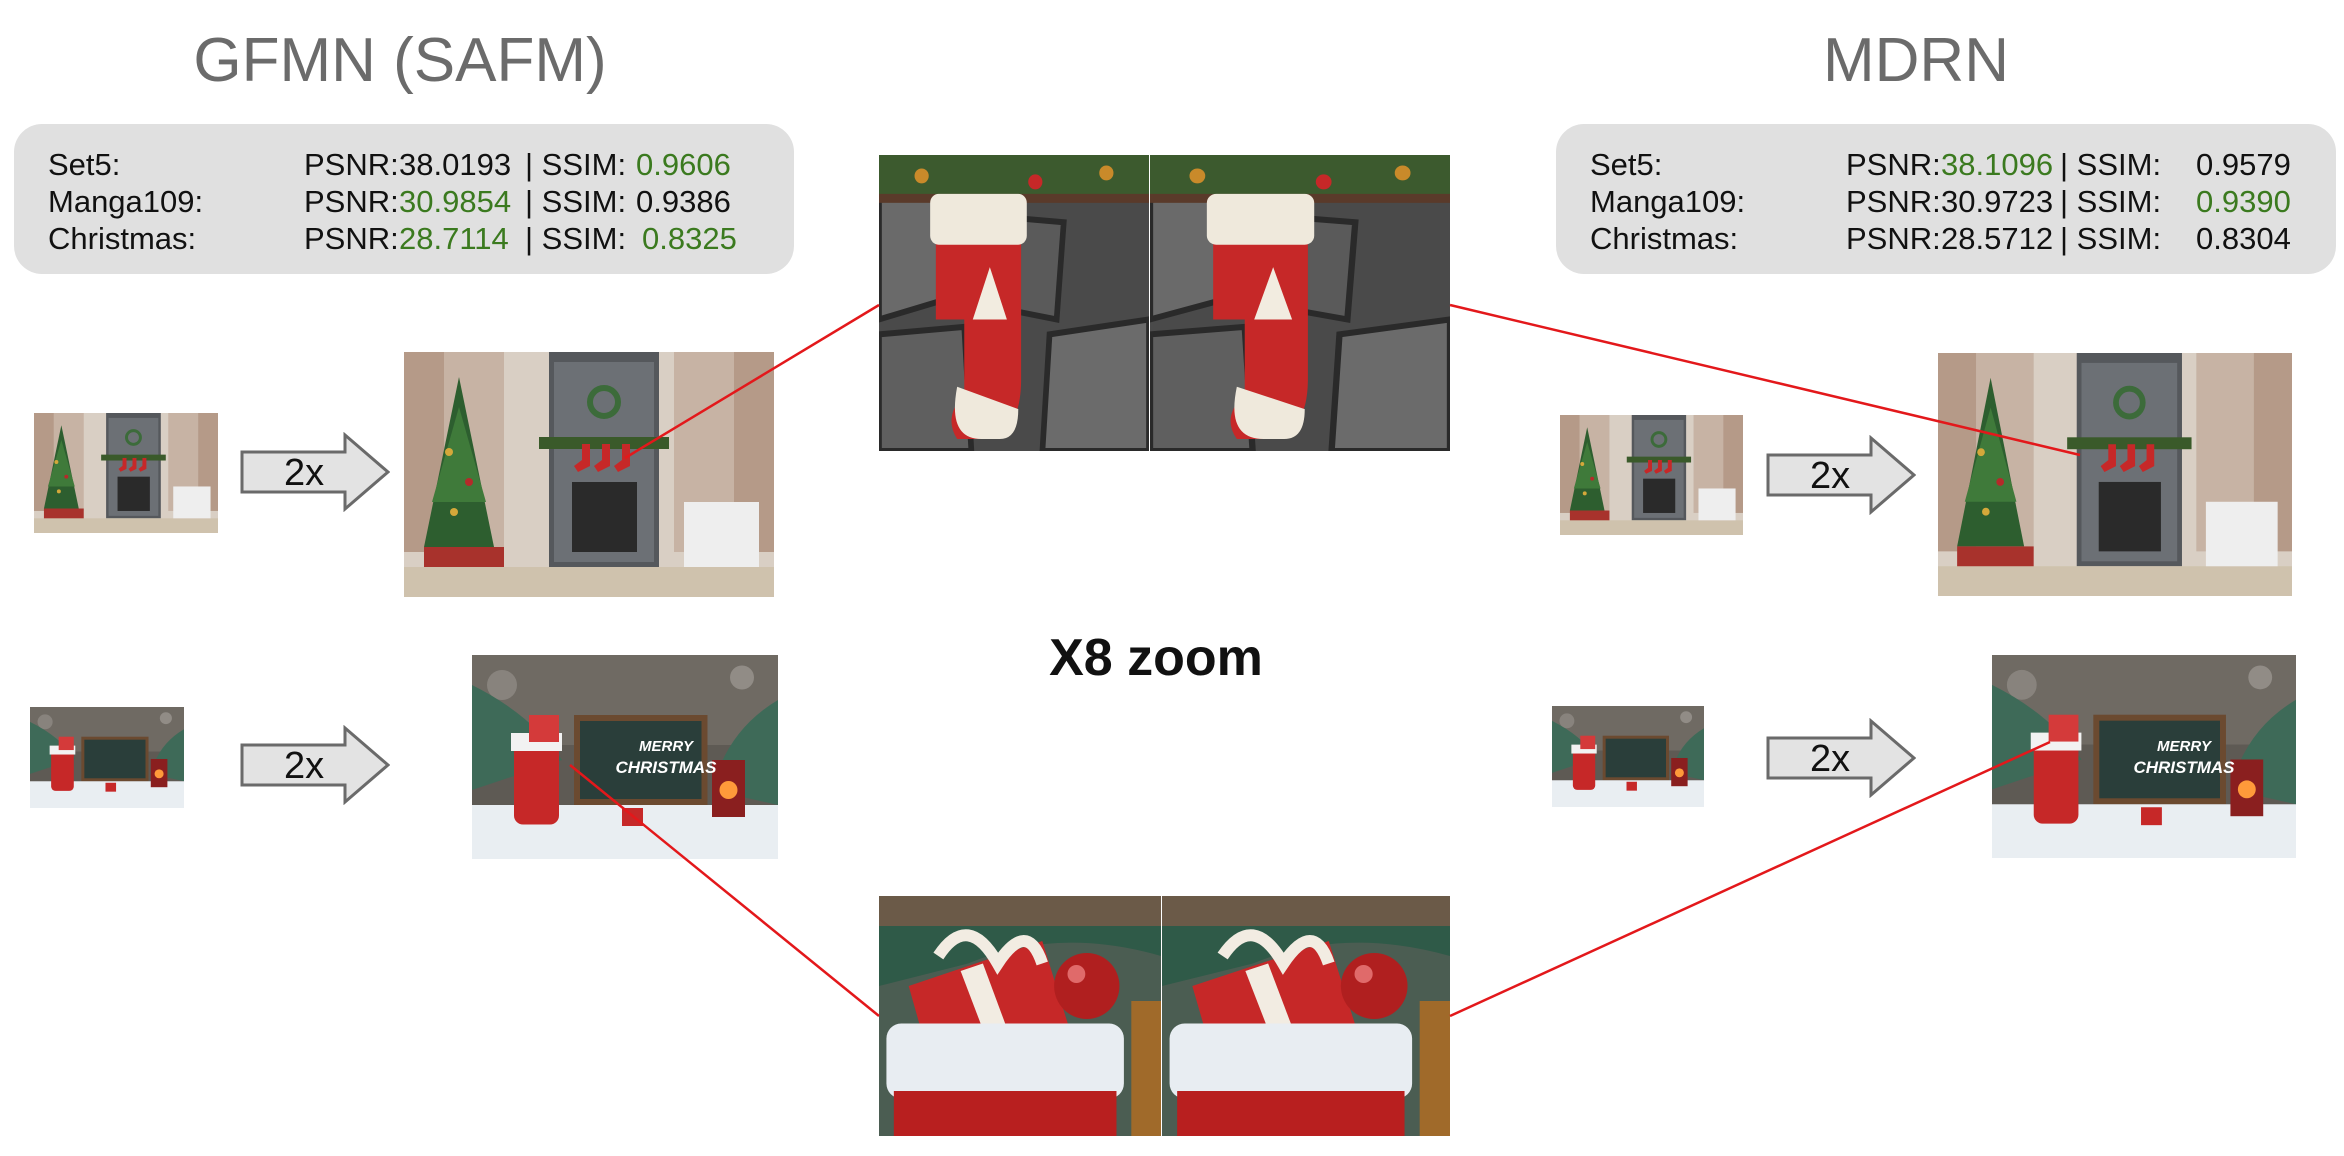 The width and height of the screenshot is (2344, 1156). Describe the element at coordinates (1300, 303) in the screenshot. I see `zoom-stockings-right` at that location.